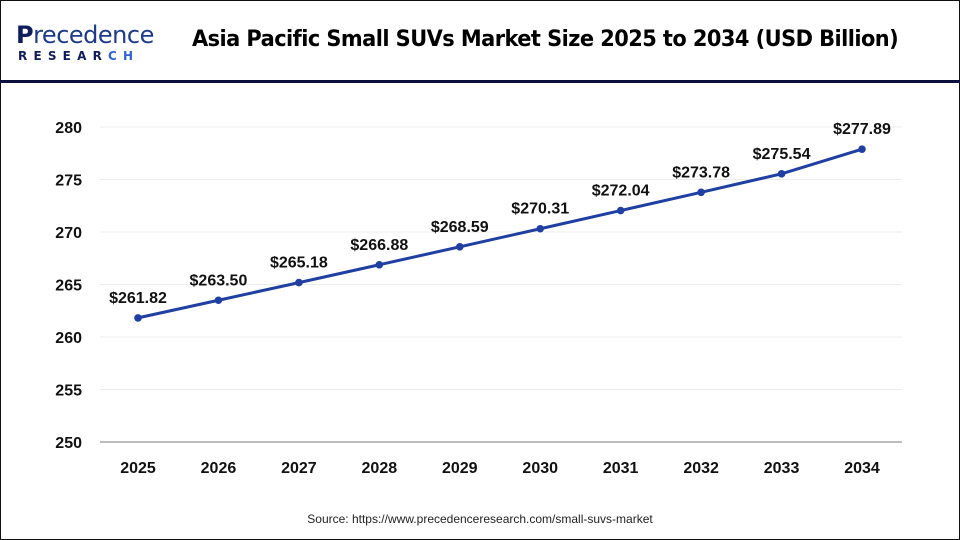  I want to click on precedence-research-logo: Precedence RESEARCH, so click(88, 42).